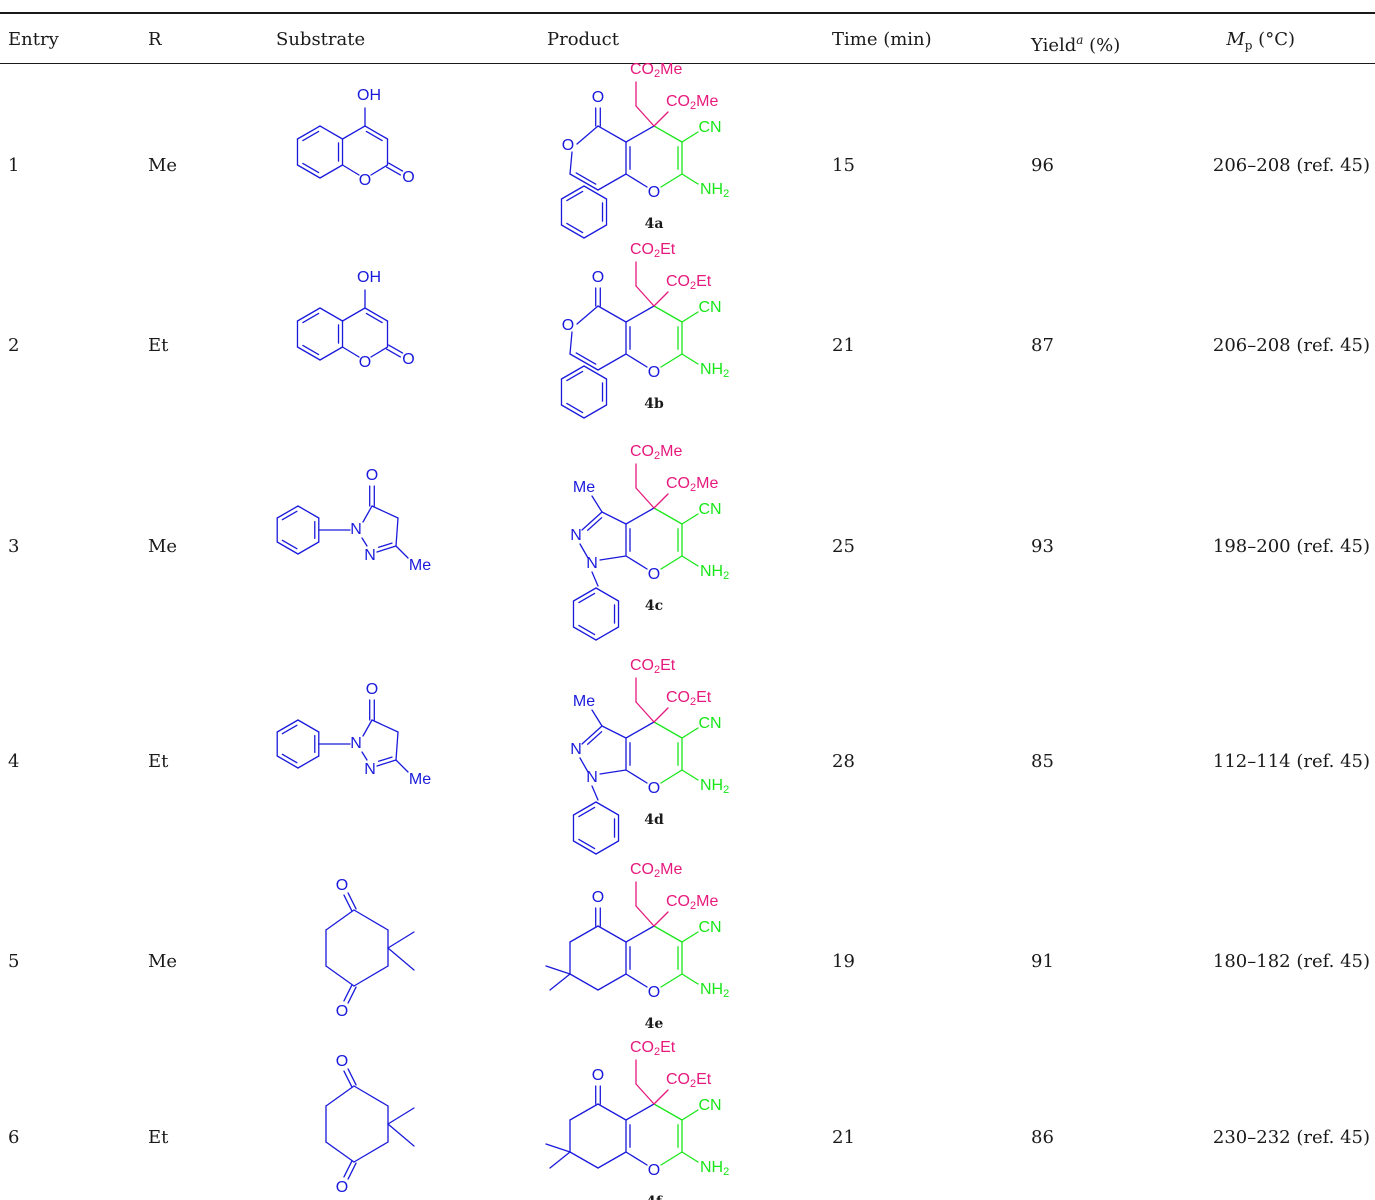  I want to click on cell-entry: 1, so click(14, 165).